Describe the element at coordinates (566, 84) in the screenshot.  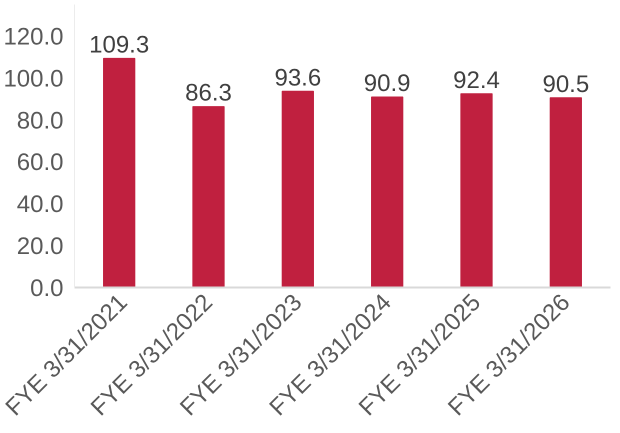
I see `data-label: 90.5` at that location.